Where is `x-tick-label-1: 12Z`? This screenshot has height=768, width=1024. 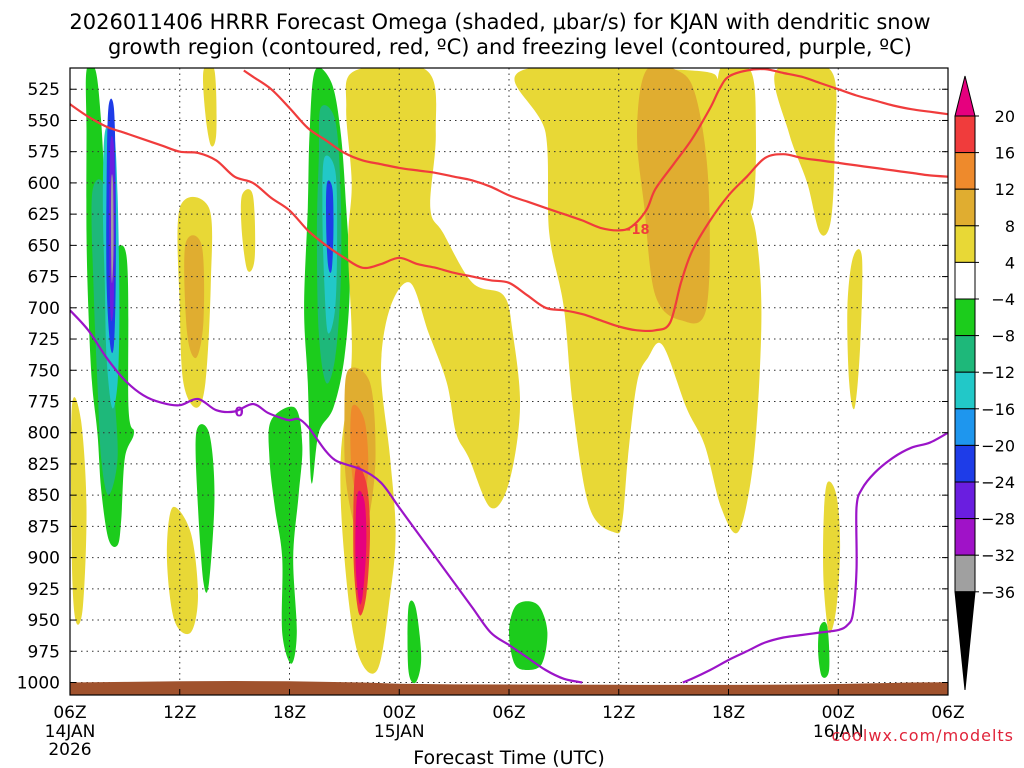
x-tick-label-1: 12Z is located at coordinates (179, 713).